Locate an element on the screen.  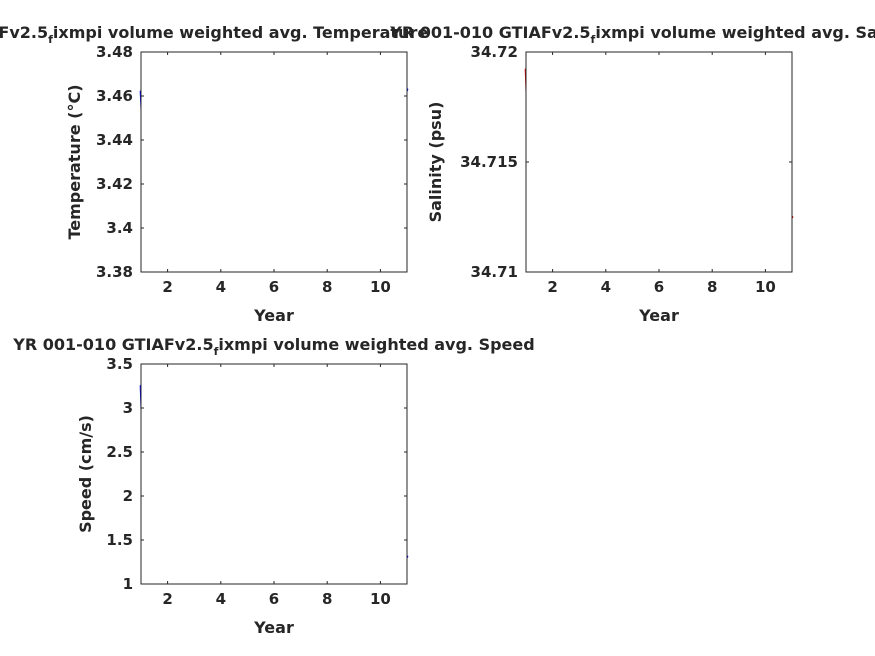
salt-x-tick-label: 10 is located at coordinates (765, 287).